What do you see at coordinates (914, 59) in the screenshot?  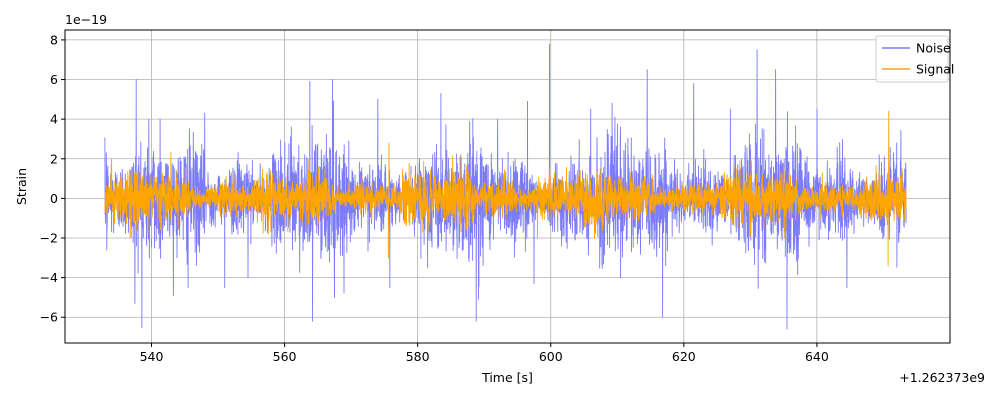 I see `legend: Noise Signal` at bounding box center [914, 59].